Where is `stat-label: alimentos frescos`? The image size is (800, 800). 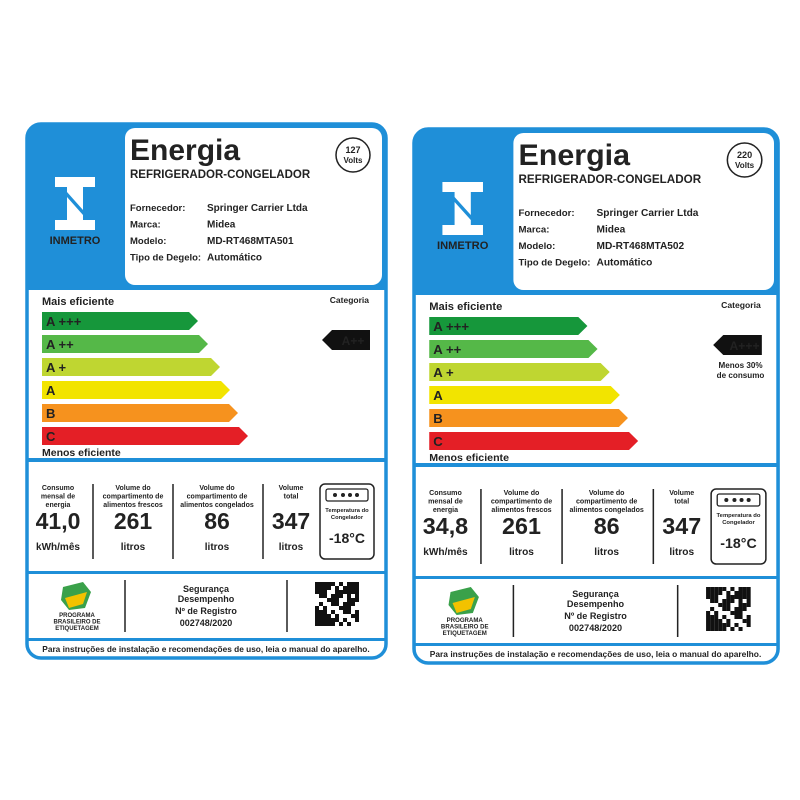 stat-label: alimentos frescos is located at coordinates (521, 510).